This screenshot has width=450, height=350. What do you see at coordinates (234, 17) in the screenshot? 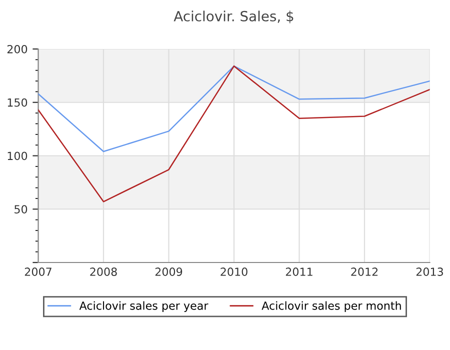
I see `chart-title: Aciclovir. Sales, $` at bounding box center [234, 17].